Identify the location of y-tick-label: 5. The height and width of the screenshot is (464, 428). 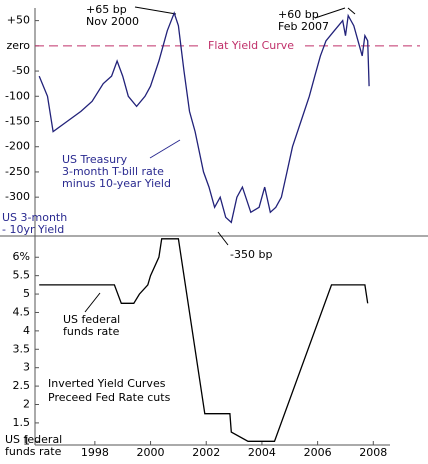
(26, 293).